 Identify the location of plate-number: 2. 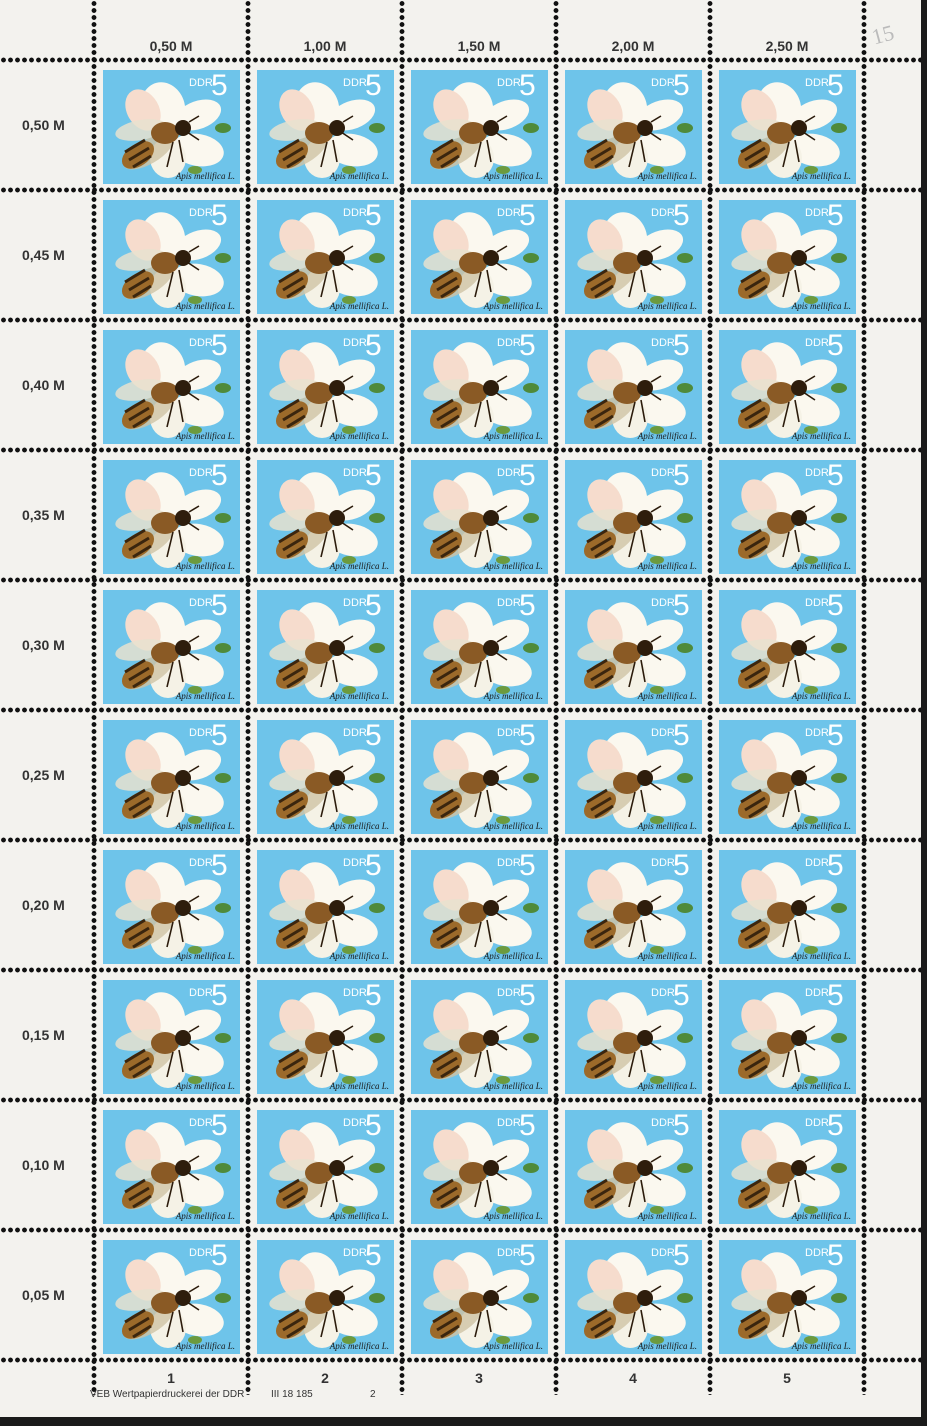
(373, 1394).